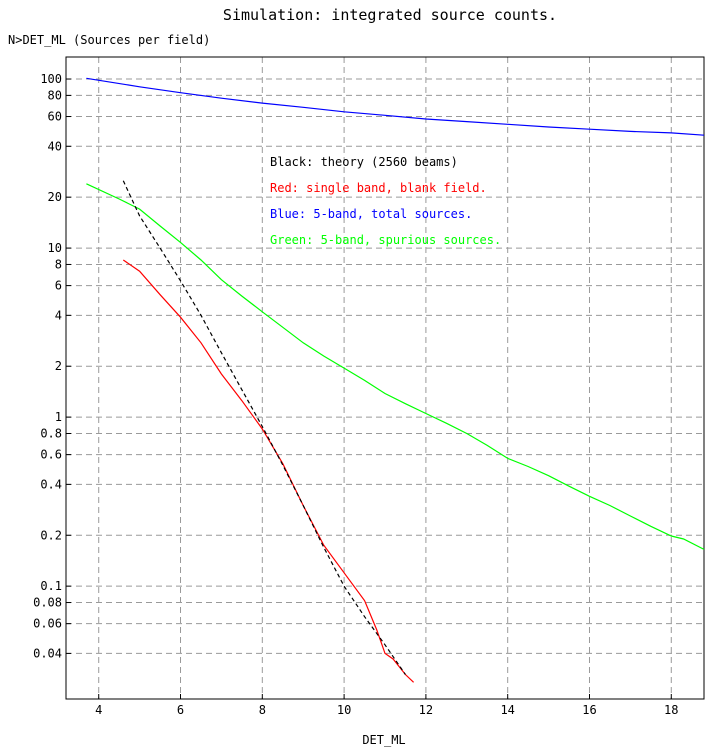  Describe the element at coordinates (58, 366) in the screenshot. I see `y-tick-label: 2` at that location.